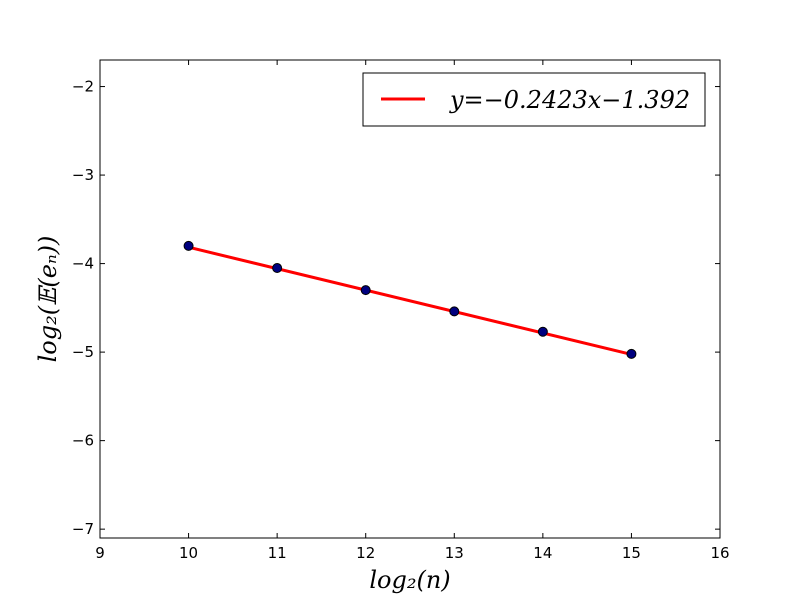 This screenshot has height=600, width=800. I want to click on marks-layer, so click(410, 299).